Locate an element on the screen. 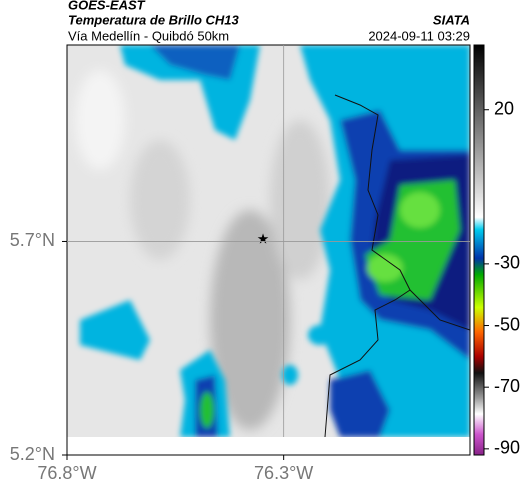 This screenshot has height=491, width=526. route: Vía Medellín - Quibdó 50km is located at coordinates (148, 35).